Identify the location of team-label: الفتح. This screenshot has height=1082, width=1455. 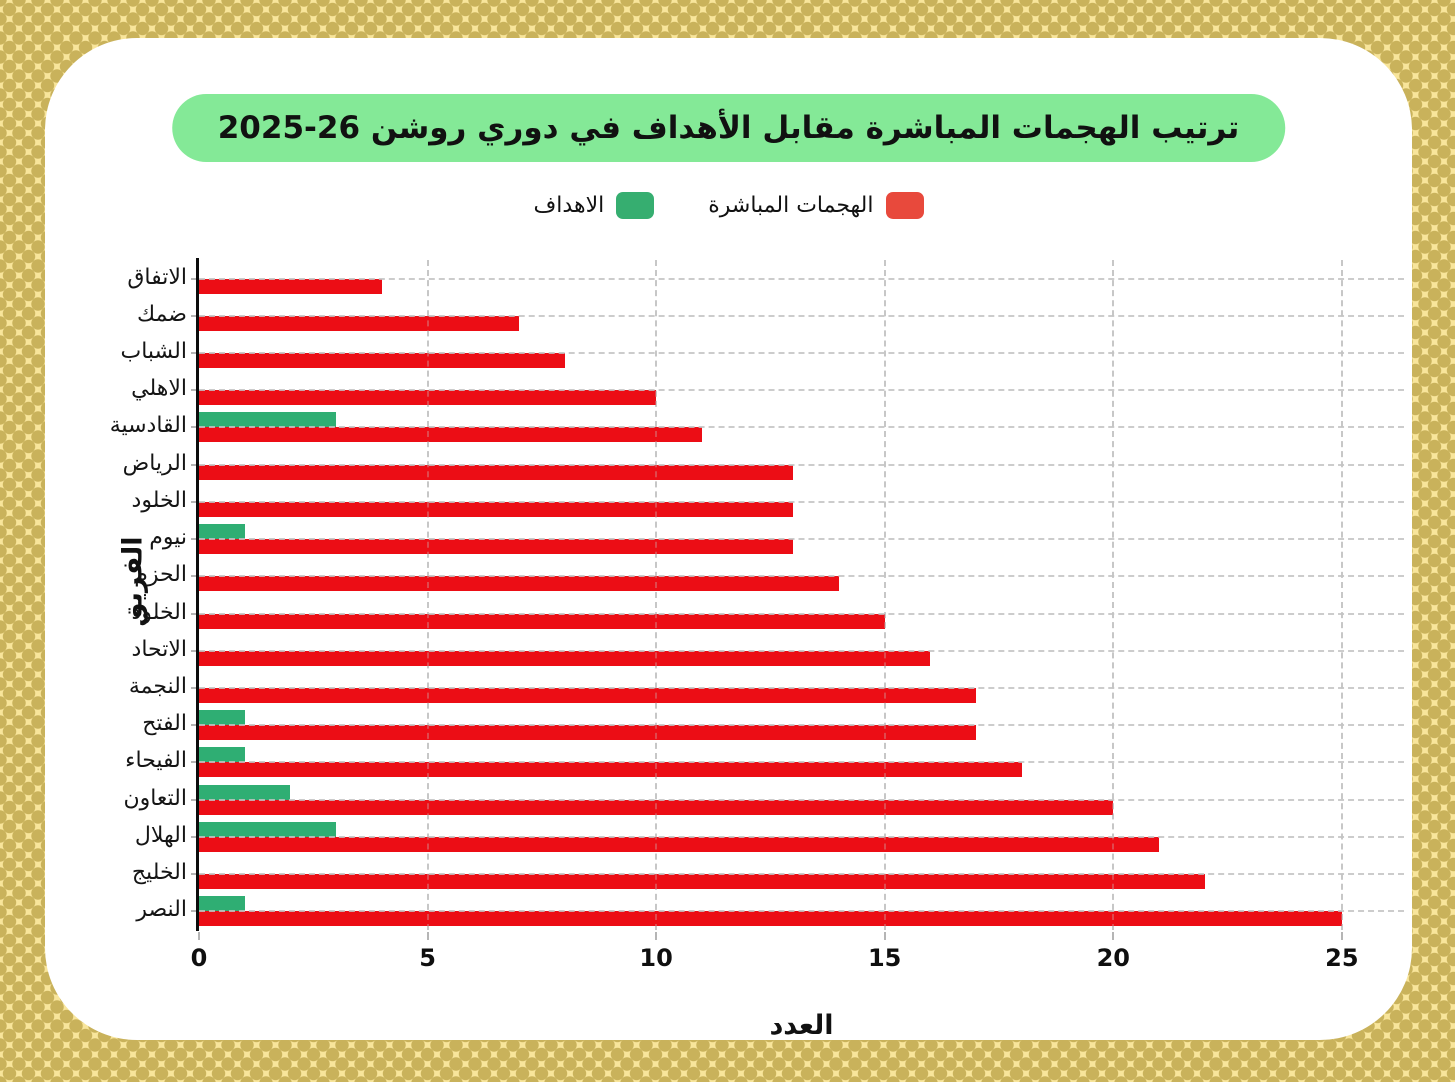
(164, 724).